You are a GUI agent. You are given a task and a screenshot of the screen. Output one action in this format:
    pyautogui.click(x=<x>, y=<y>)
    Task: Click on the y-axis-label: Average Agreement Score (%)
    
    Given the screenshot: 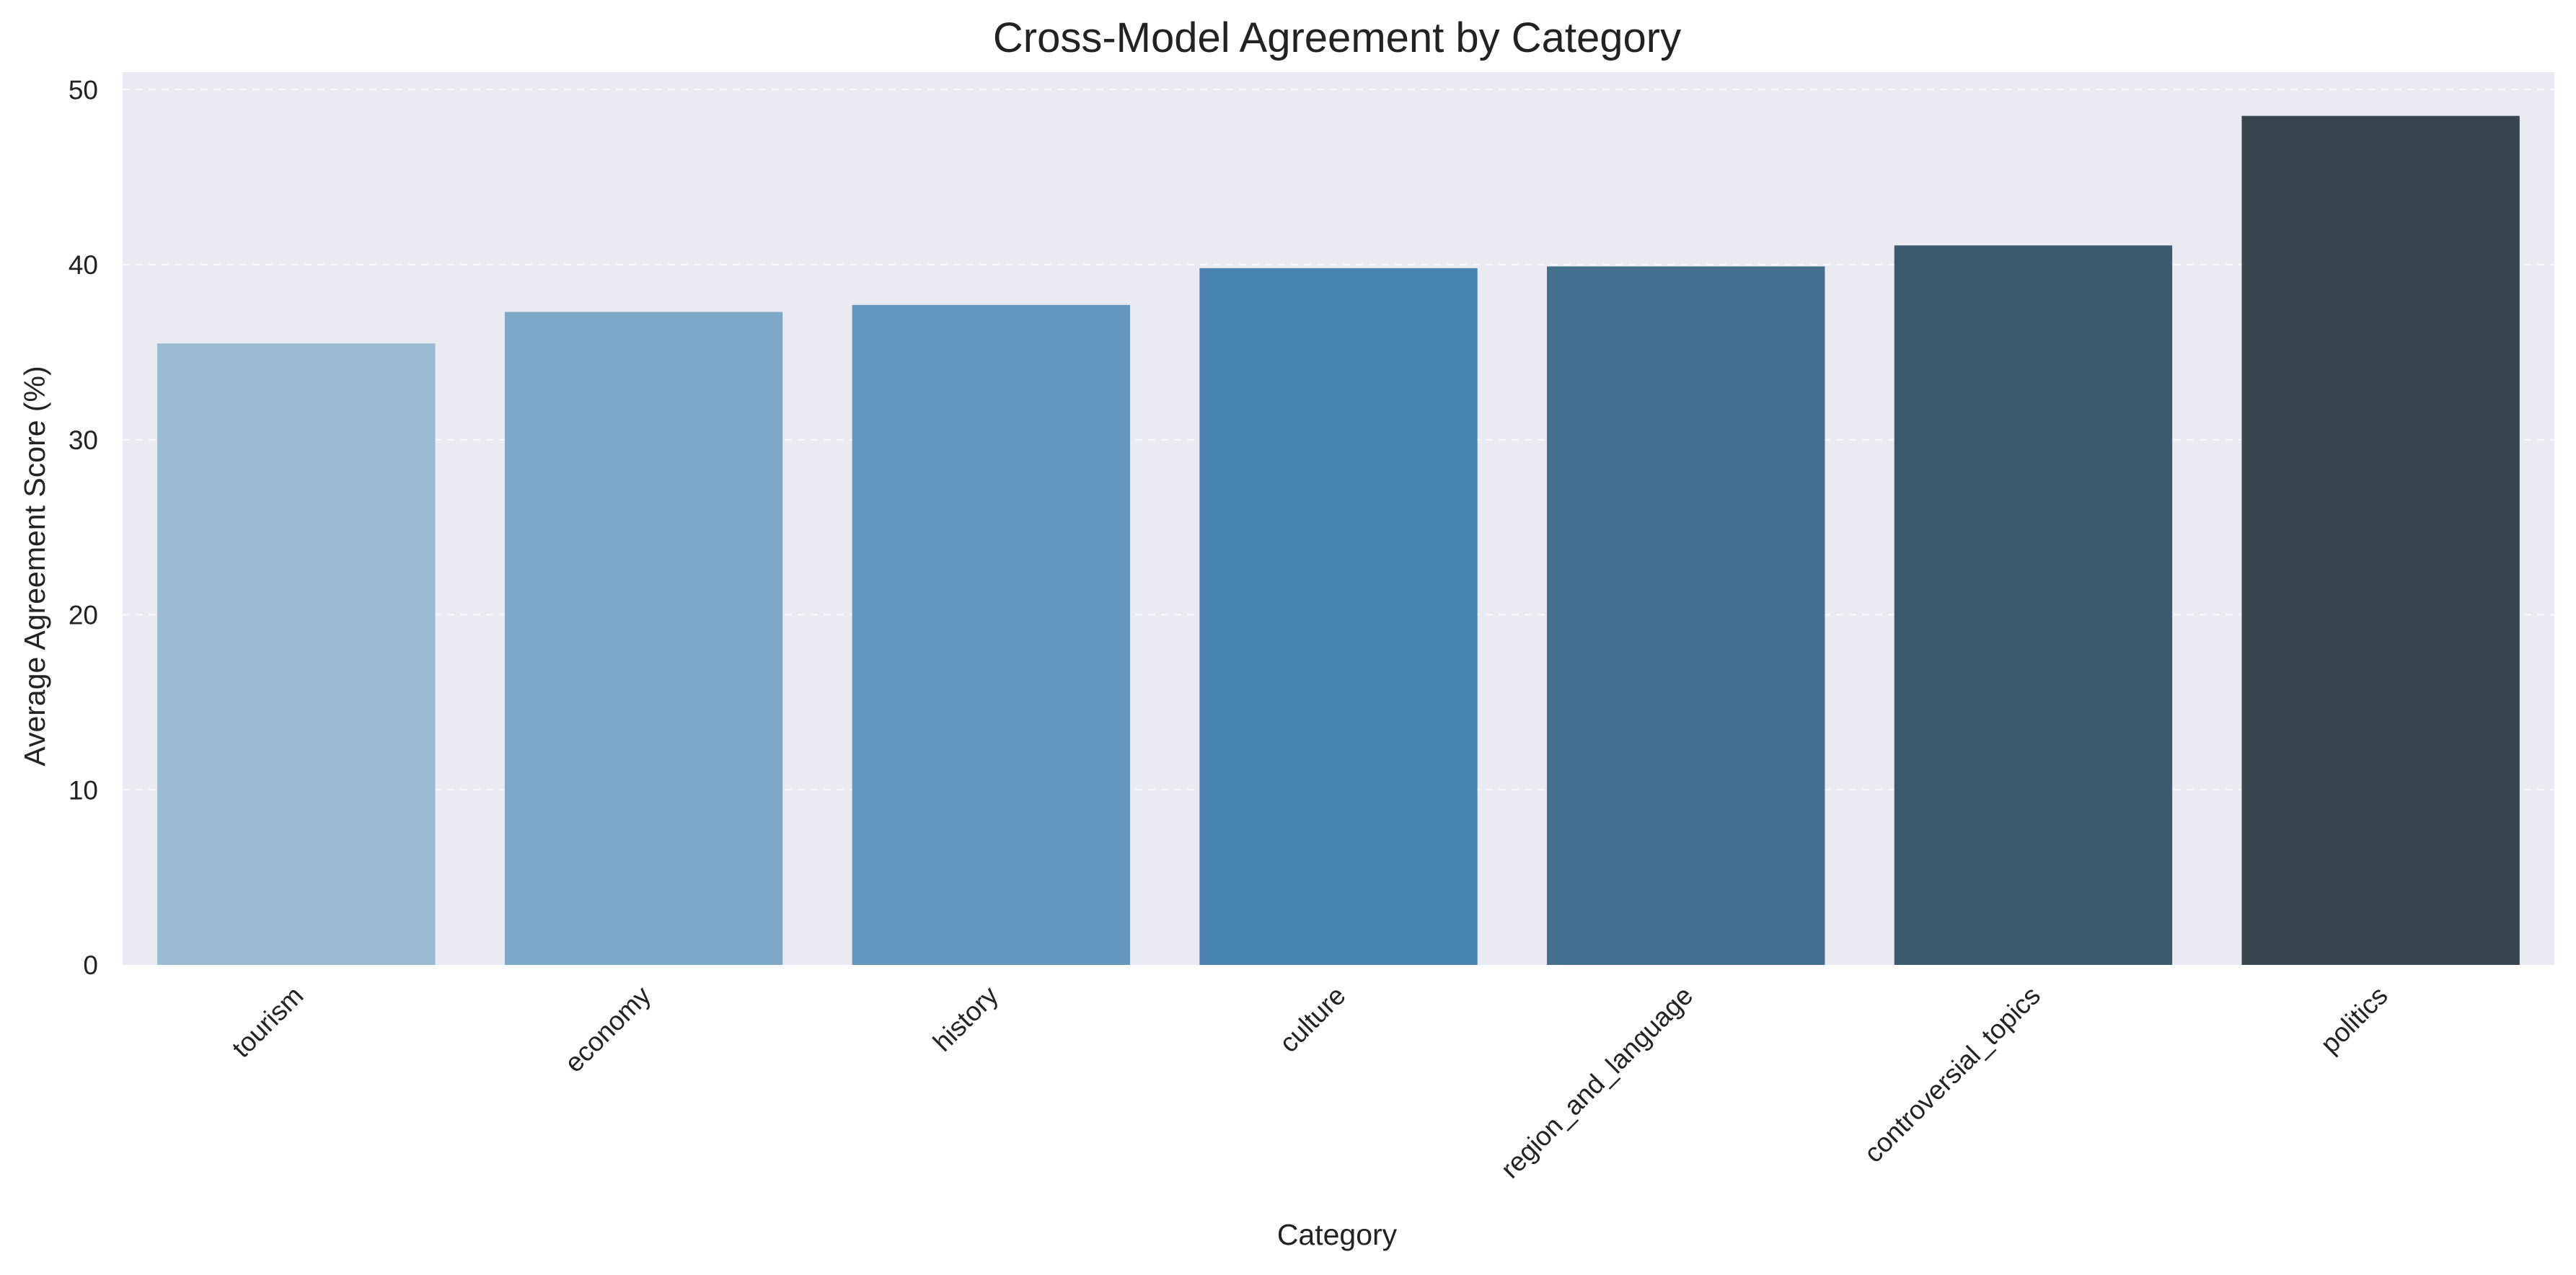 What is the action you would take?
    pyautogui.click(x=34, y=566)
    